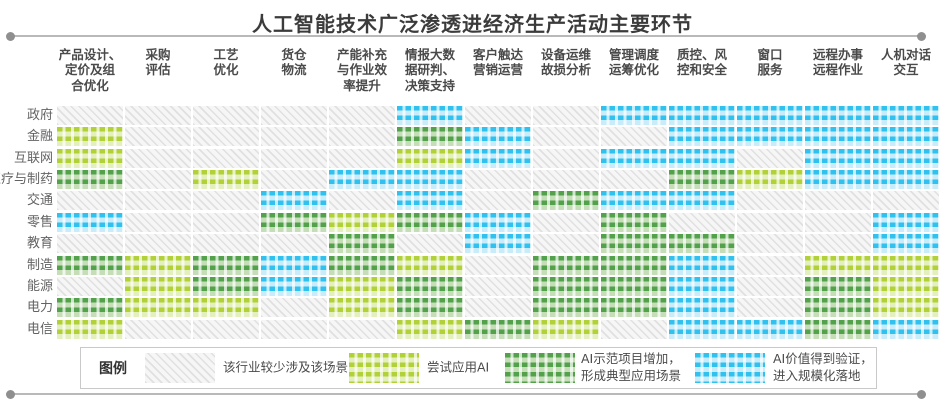  What do you see at coordinates (466, 36) in the screenshot?
I see `top-divider` at bounding box center [466, 36].